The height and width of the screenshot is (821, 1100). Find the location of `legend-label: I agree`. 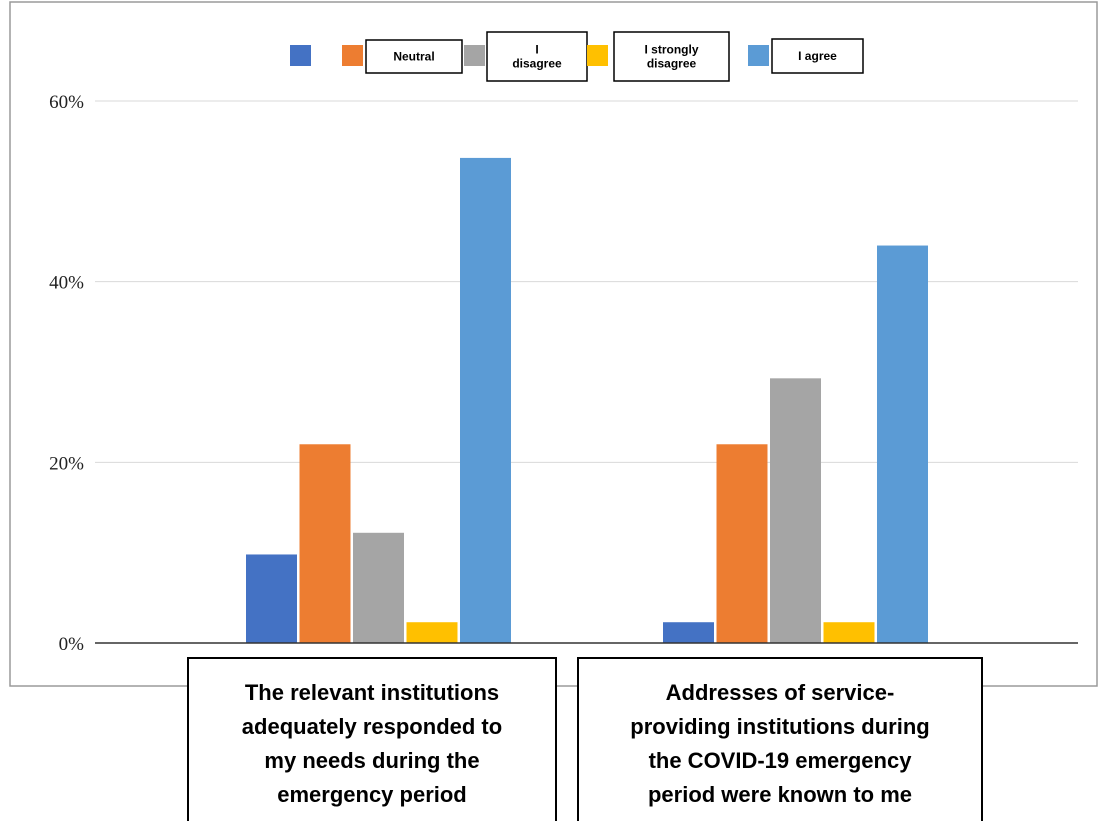

legend-label: I agree is located at coordinates (817, 56).